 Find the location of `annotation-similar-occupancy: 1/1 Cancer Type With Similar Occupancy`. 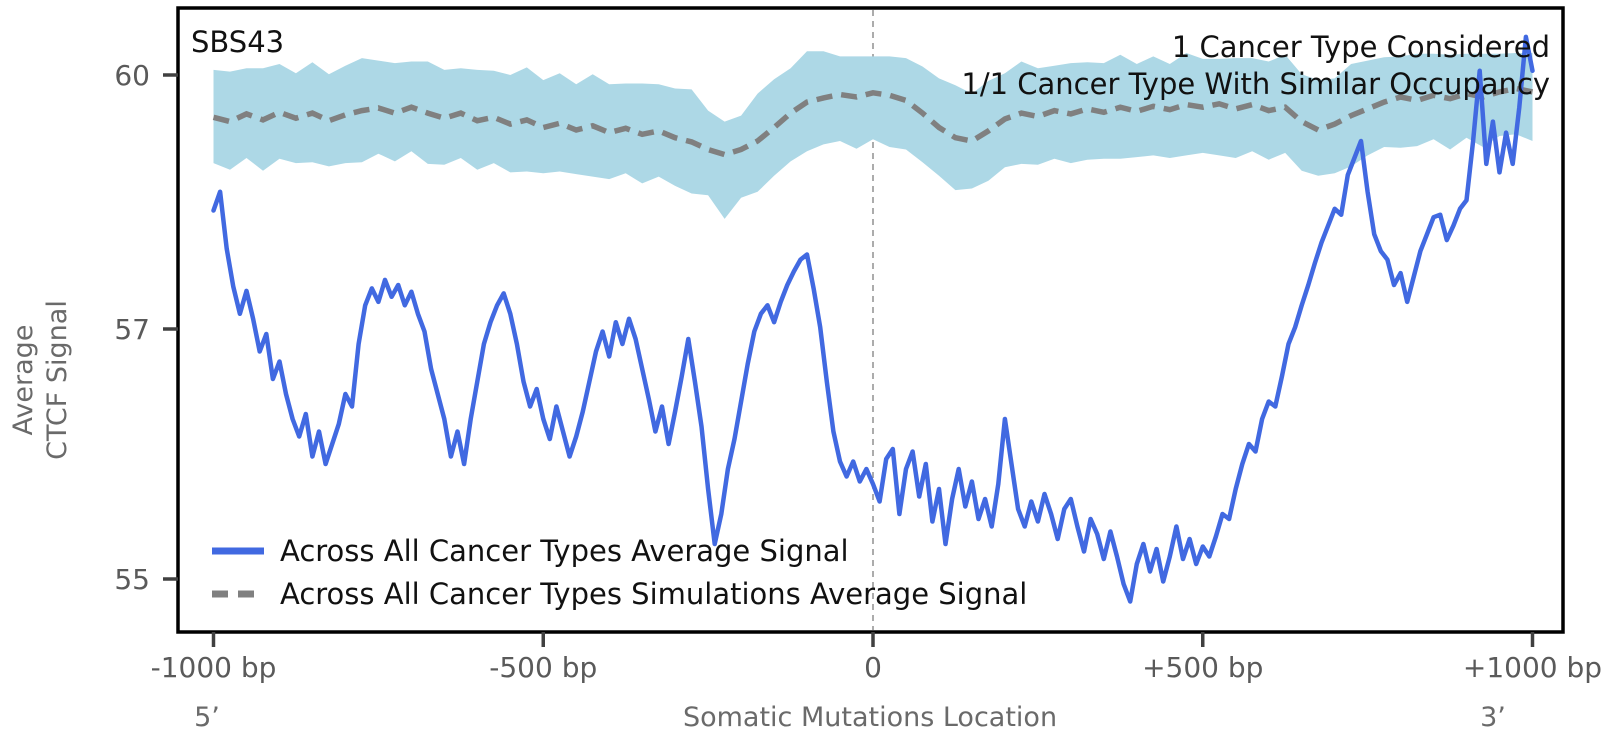

annotation-similar-occupancy: 1/1 Cancer Type With Similar Occupancy is located at coordinates (1255, 84).